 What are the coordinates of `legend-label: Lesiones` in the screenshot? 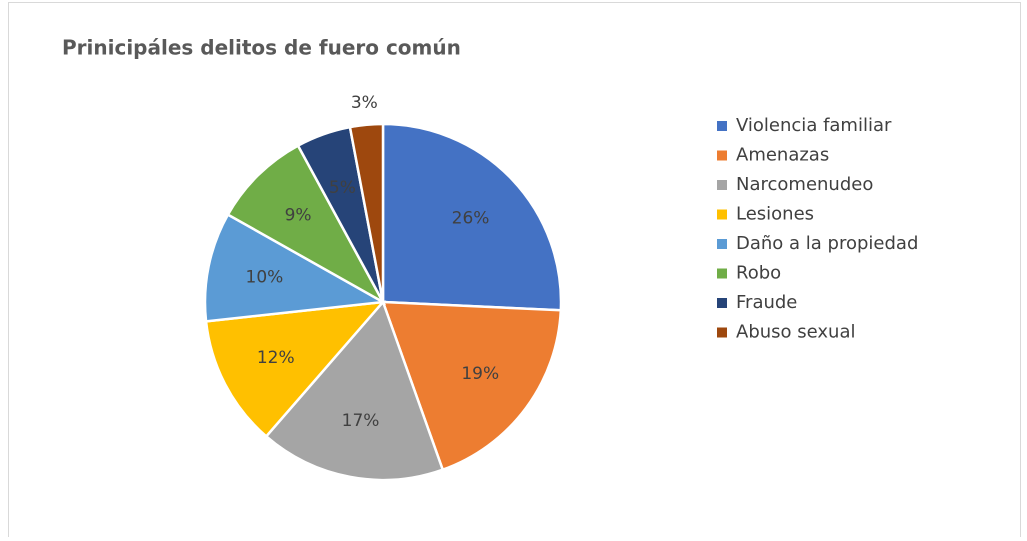 It's located at (775, 214).